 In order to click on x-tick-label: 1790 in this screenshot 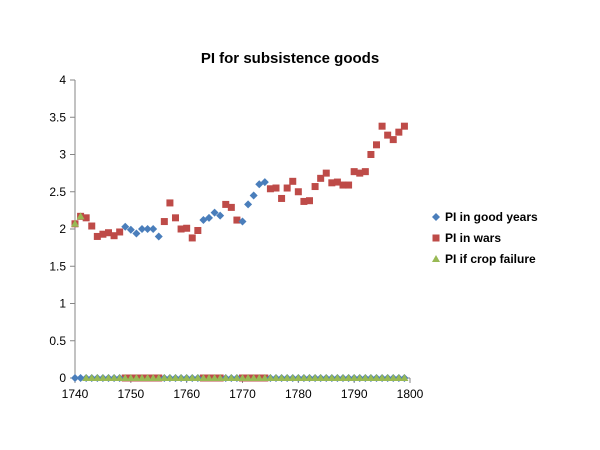, I will do `click(354, 394)`.